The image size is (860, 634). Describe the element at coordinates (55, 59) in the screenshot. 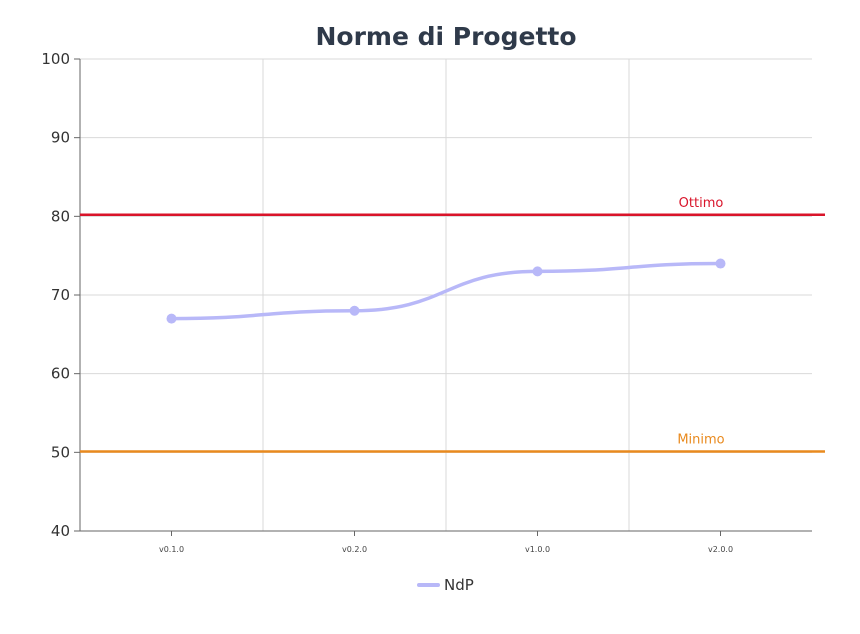

I see `y-tick-label: 100` at that location.